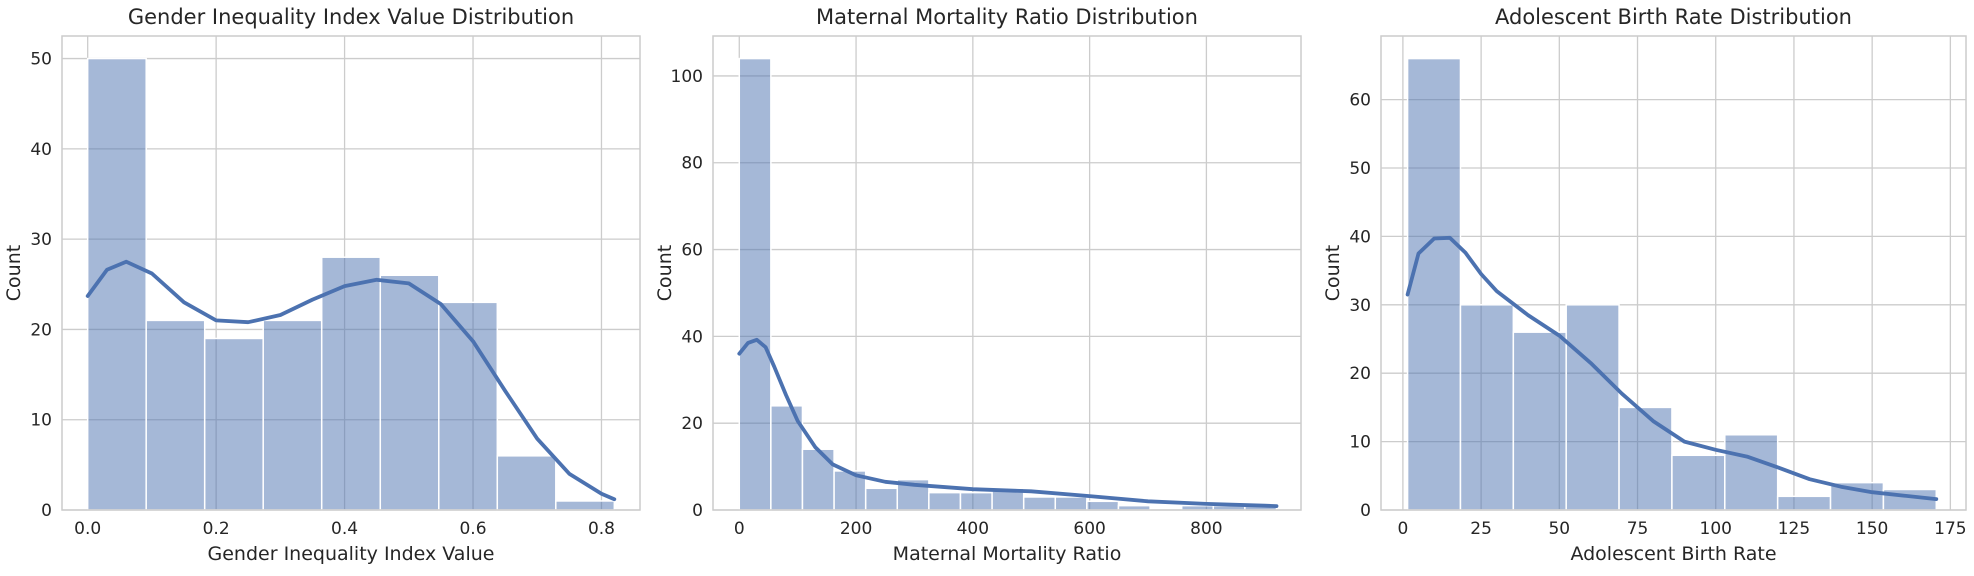 The width and height of the screenshot is (1974, 576). I want to click on x-axis-label: Maternal Mortality Ratio, so click(1007, 554).